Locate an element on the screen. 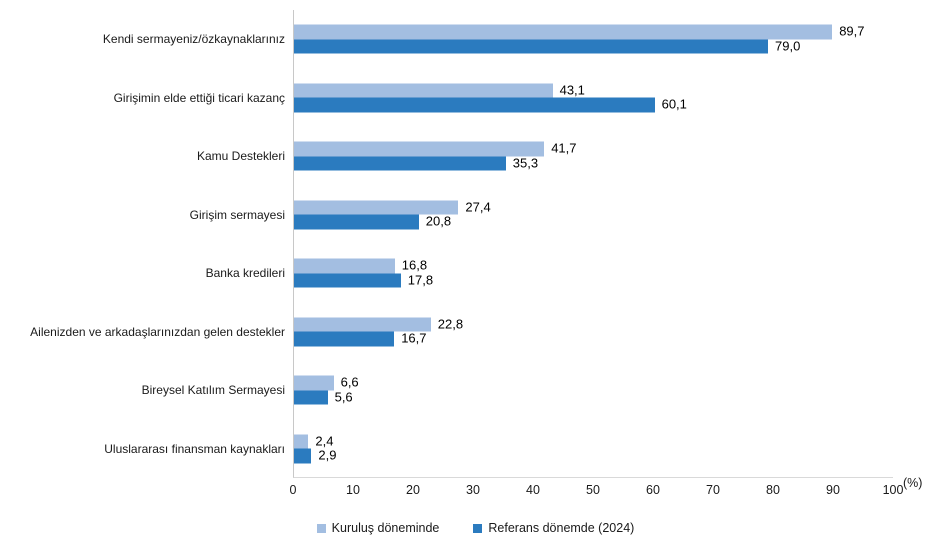  bar-group: 89,7 79,0 is located at coordinates (594, 38).